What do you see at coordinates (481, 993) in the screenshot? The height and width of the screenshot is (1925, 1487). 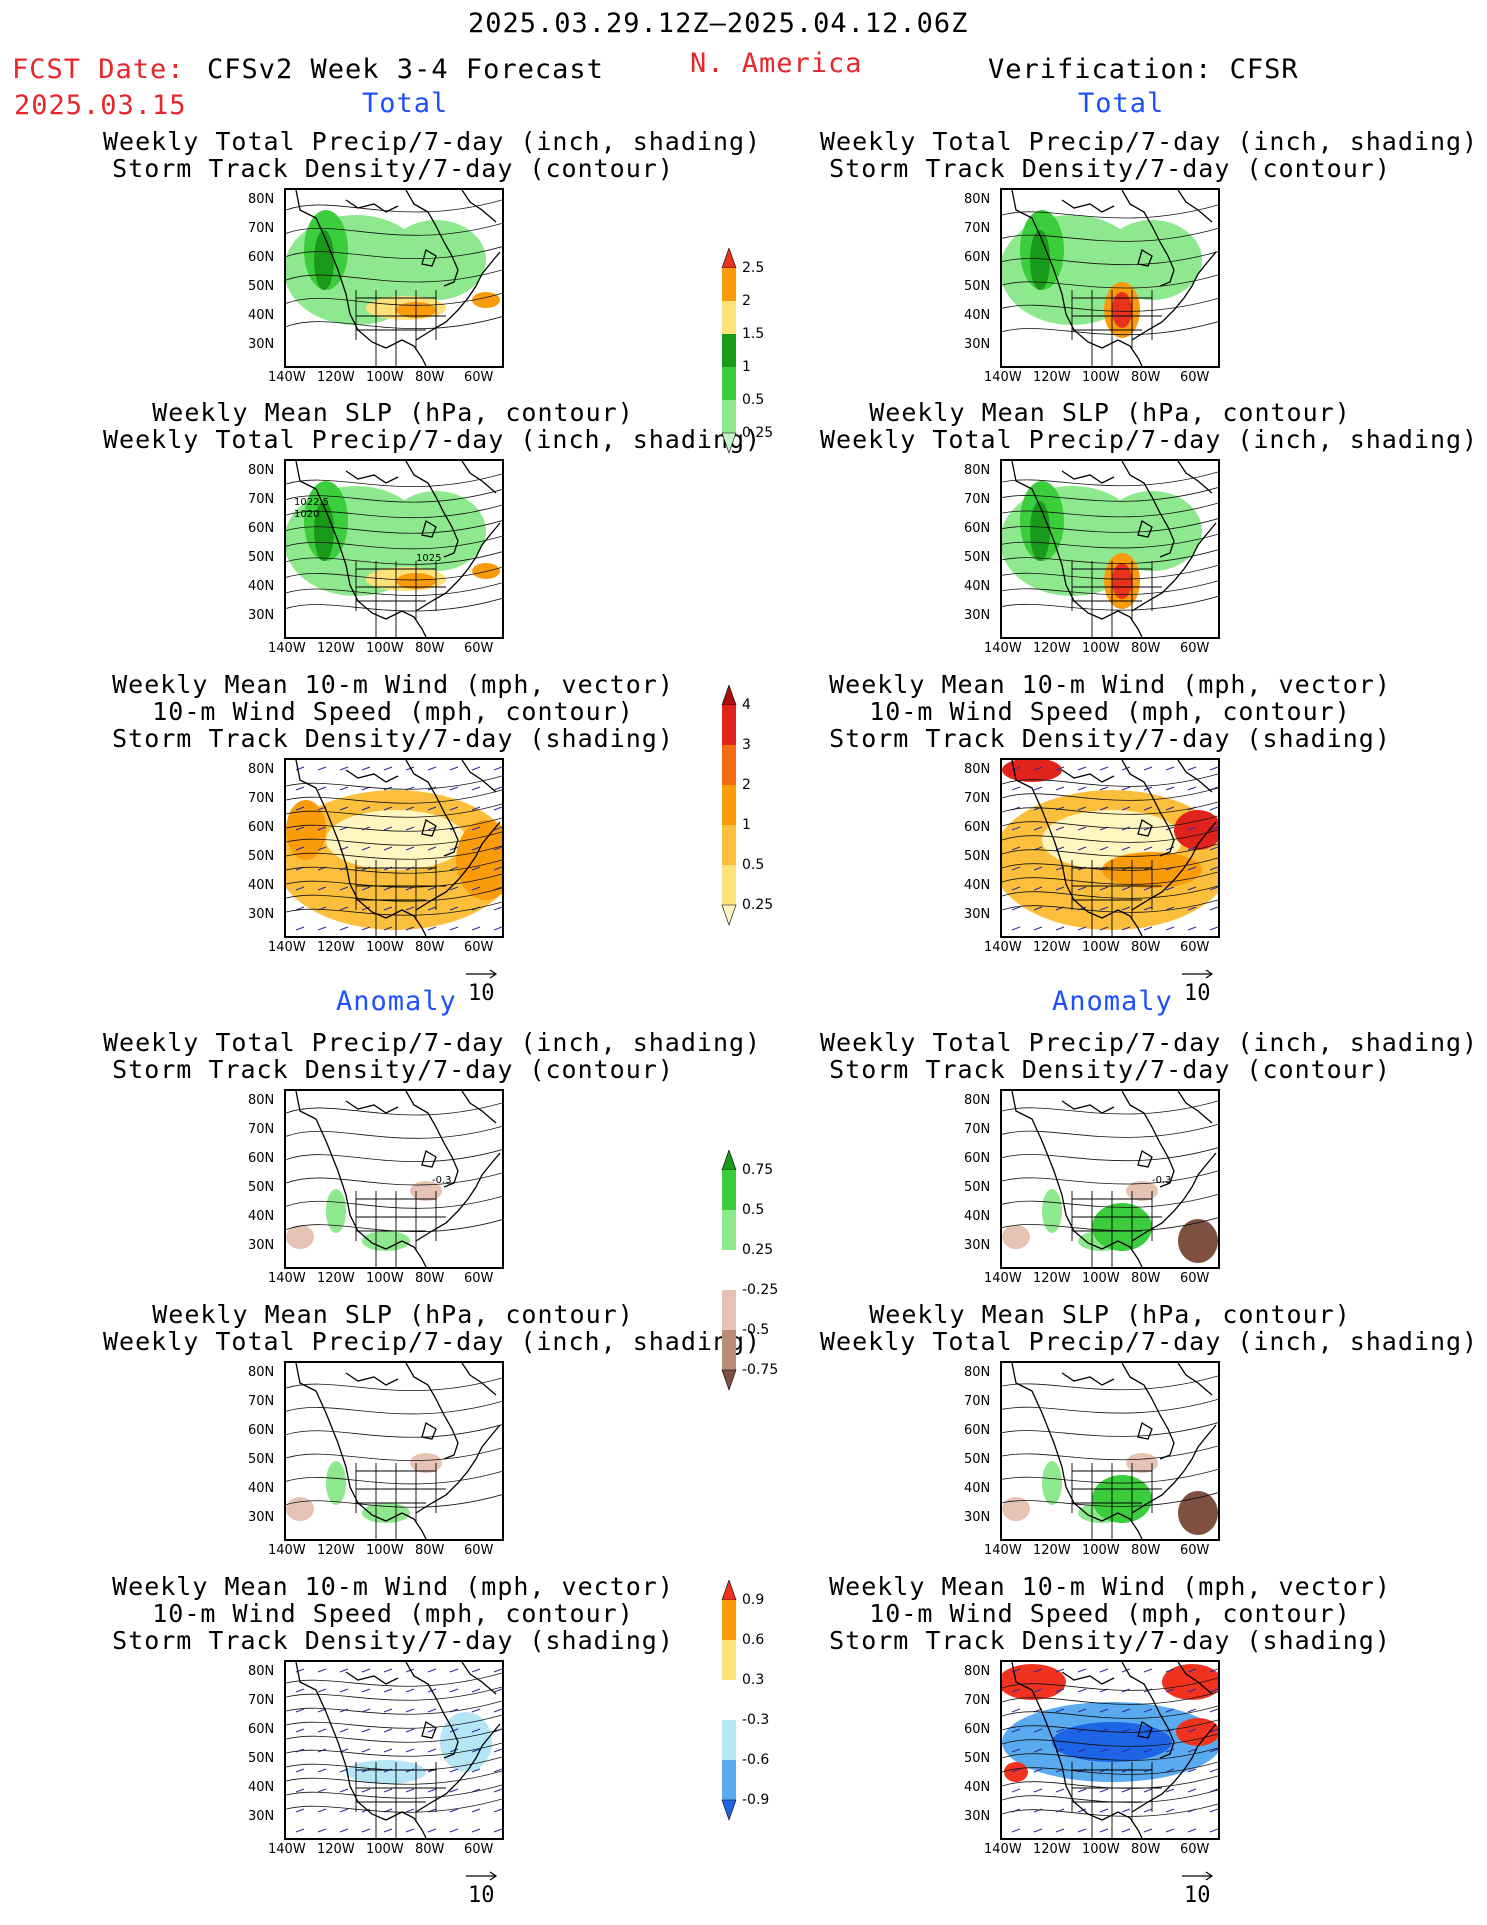 I see `vector-key-label: 10` at bounding box center [481, 993].